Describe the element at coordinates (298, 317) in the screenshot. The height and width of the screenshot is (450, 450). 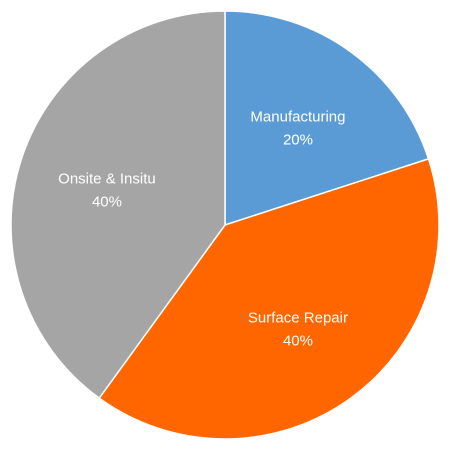
I see `slice-label-surface-repair: Surface Repair` at that location.